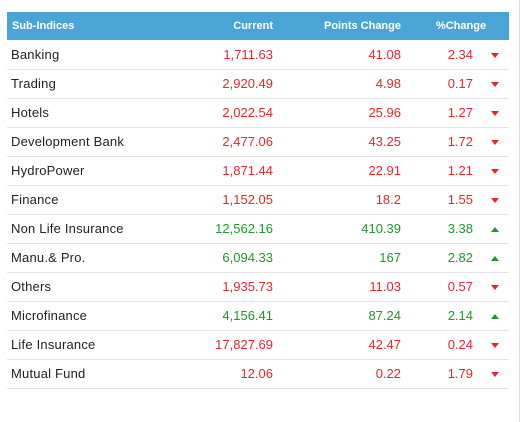 This screenshot has height=422, width=526. What do you see at coordinates (384, 344) in the screenshot?
I see `points-change-value: 42.47` at bounding box center [384, 344].